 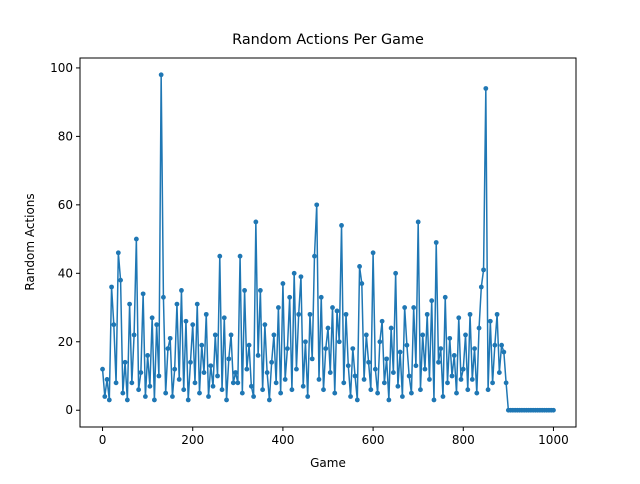 I want to click on x-tick-label: 200, so click(x=192, y=440).